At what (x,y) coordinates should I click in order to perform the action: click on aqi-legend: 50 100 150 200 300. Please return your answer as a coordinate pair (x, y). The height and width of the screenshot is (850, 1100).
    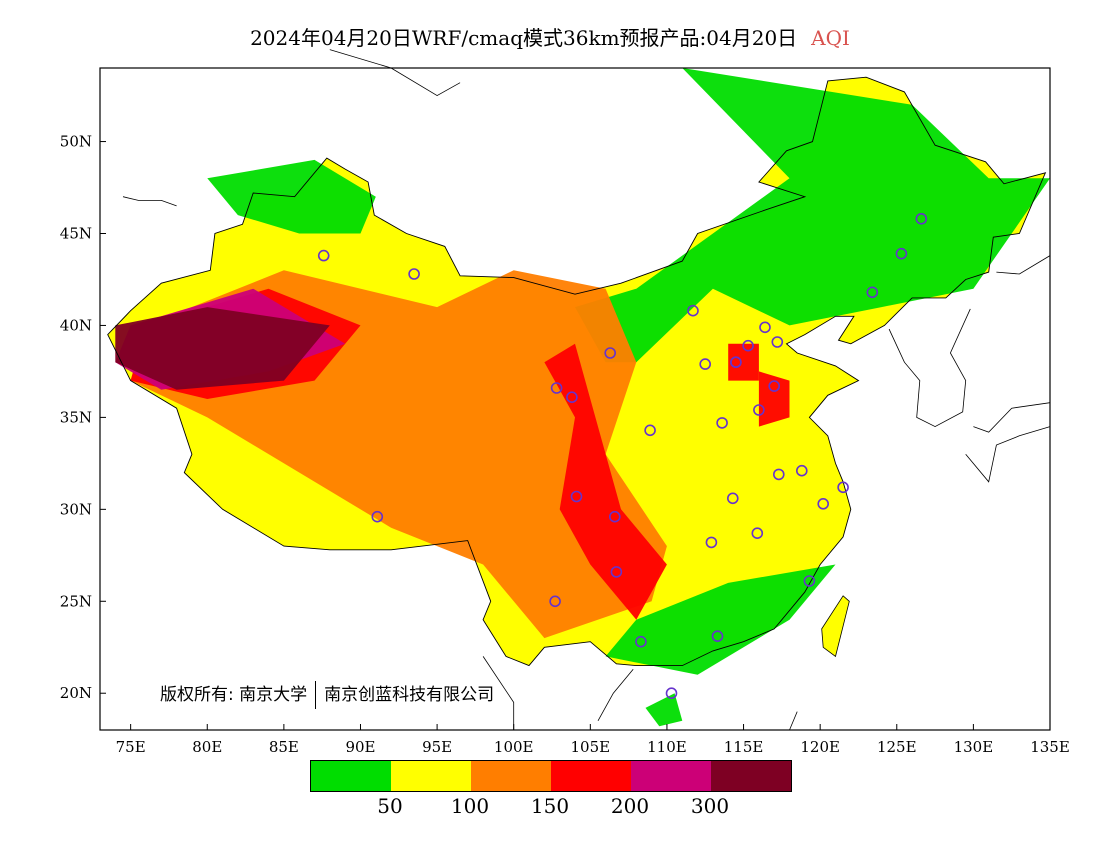
    Looking at the image, I should click on (551, 789).